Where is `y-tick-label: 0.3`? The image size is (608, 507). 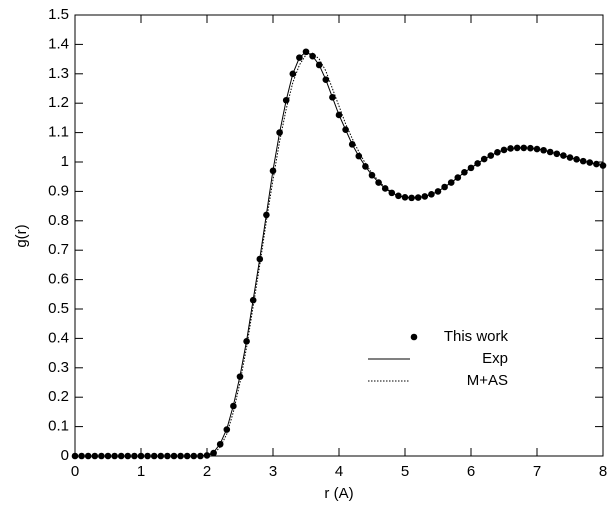
y-tick-label: 0.3 is located at coordinates (58, 367).